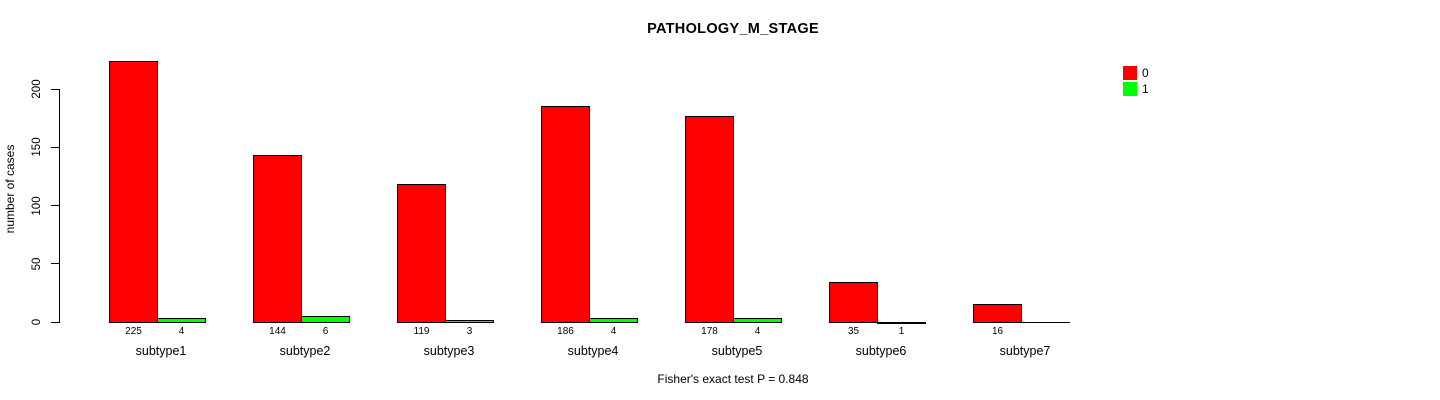  What do you see at coordinates (757, 331) in the screenshot?
I see `bar-value-subtype5-series1: 4` at bounding box center [757, 331].